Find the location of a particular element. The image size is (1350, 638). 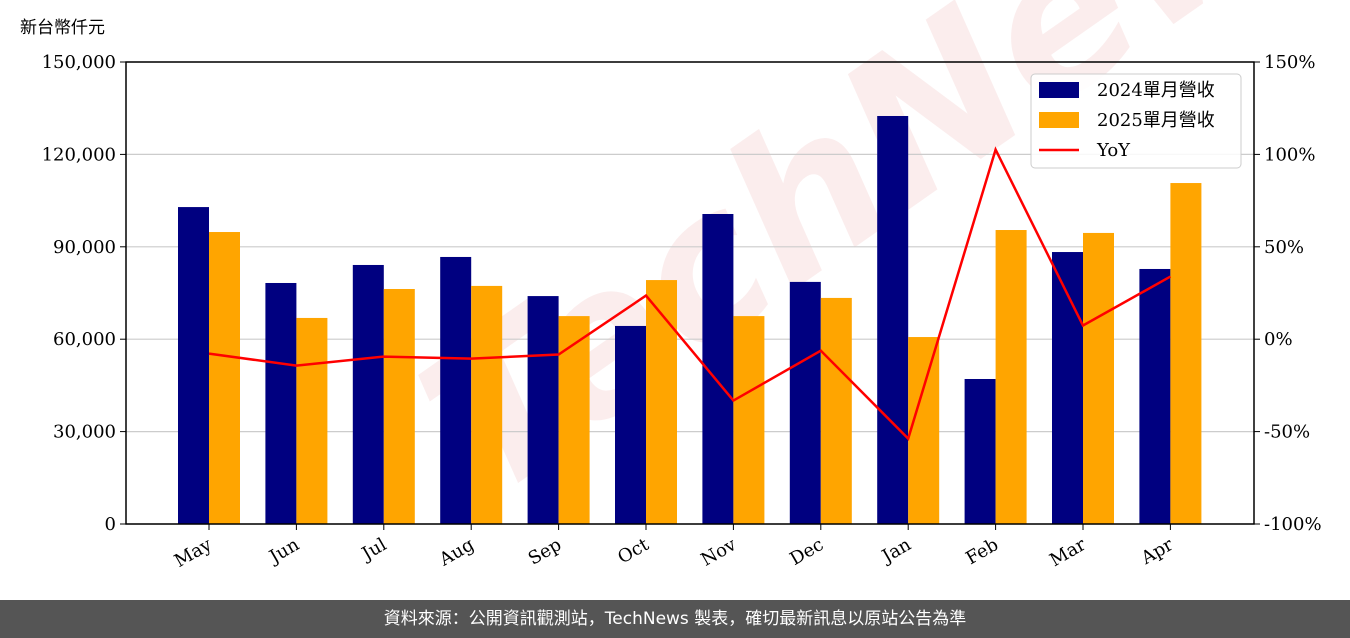

x-tick-label: Dec is located at coordinates (806, 552).